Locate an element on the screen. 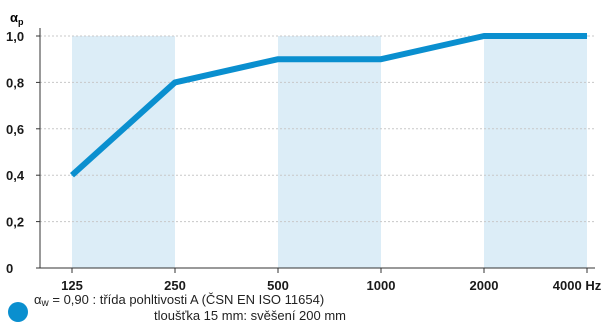  x-tick-label-0: 125 is located at coordinates (72, 285).